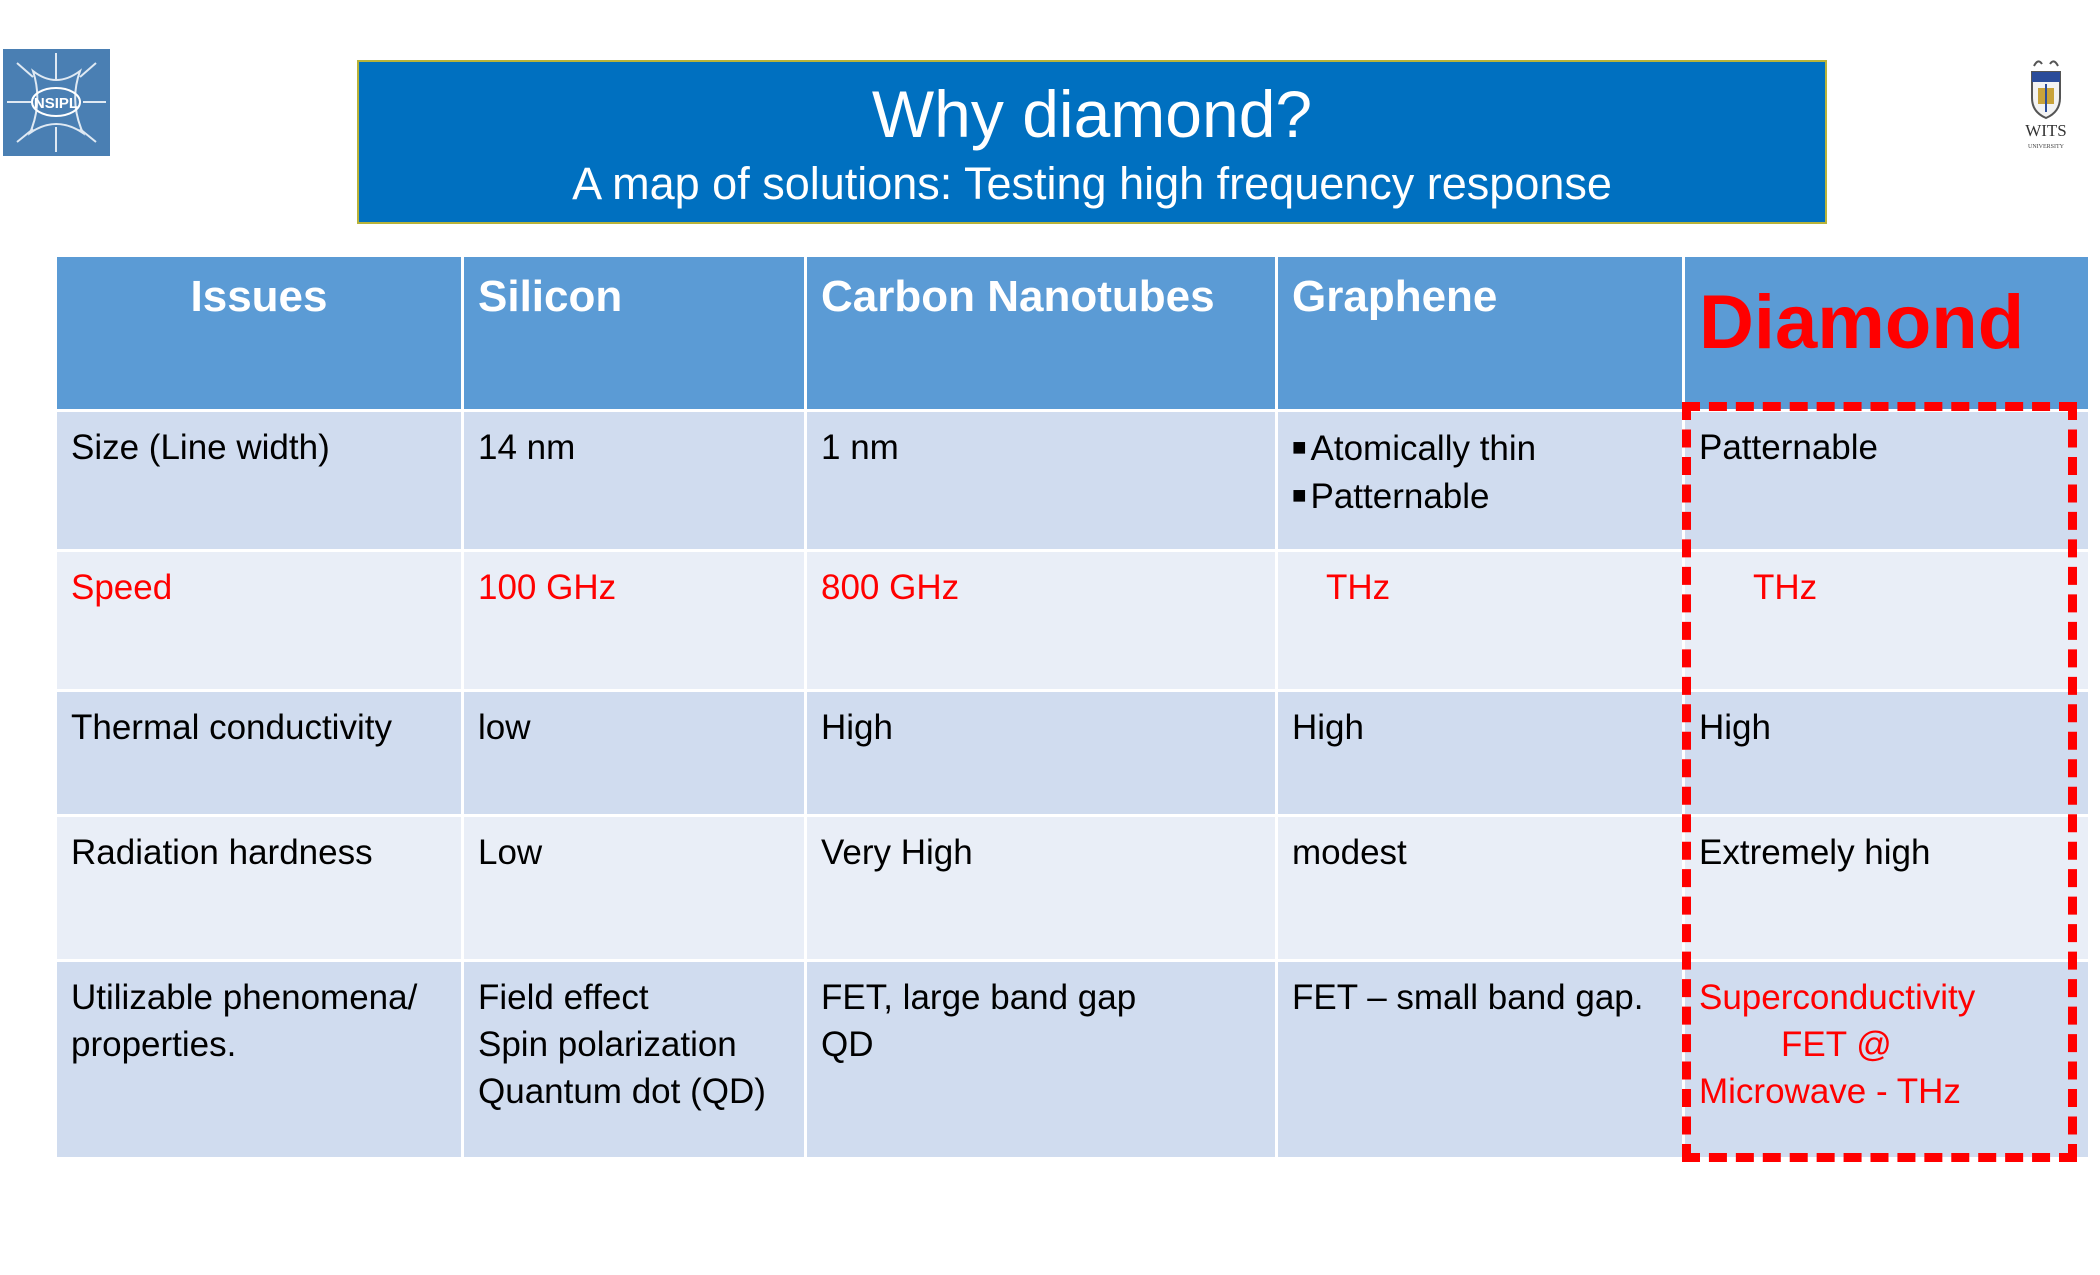 The width and height of the screenshot is (2100, 1275). Describe the element at coordinates (1886, 480) in the screenshot. I see `cell-diamond: Patternable` at that location.